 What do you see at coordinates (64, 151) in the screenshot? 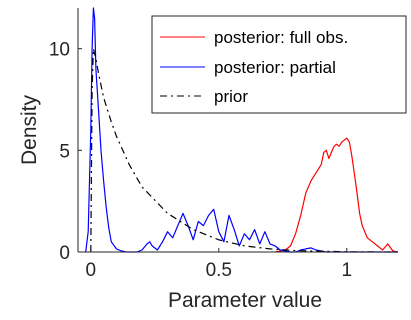
I see `y-tick-label: 5` at bounding box center [64, 151].